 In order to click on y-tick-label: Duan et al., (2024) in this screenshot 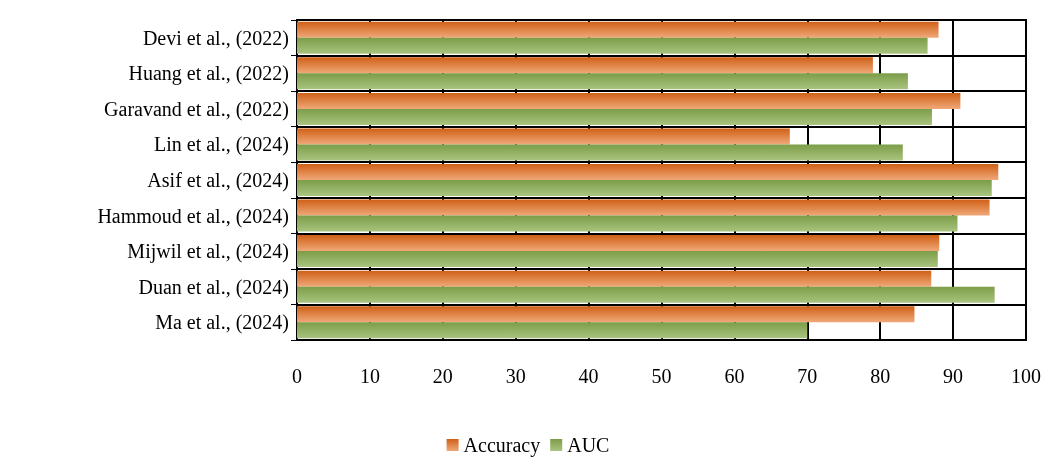, I will do `click(213, 287)`.